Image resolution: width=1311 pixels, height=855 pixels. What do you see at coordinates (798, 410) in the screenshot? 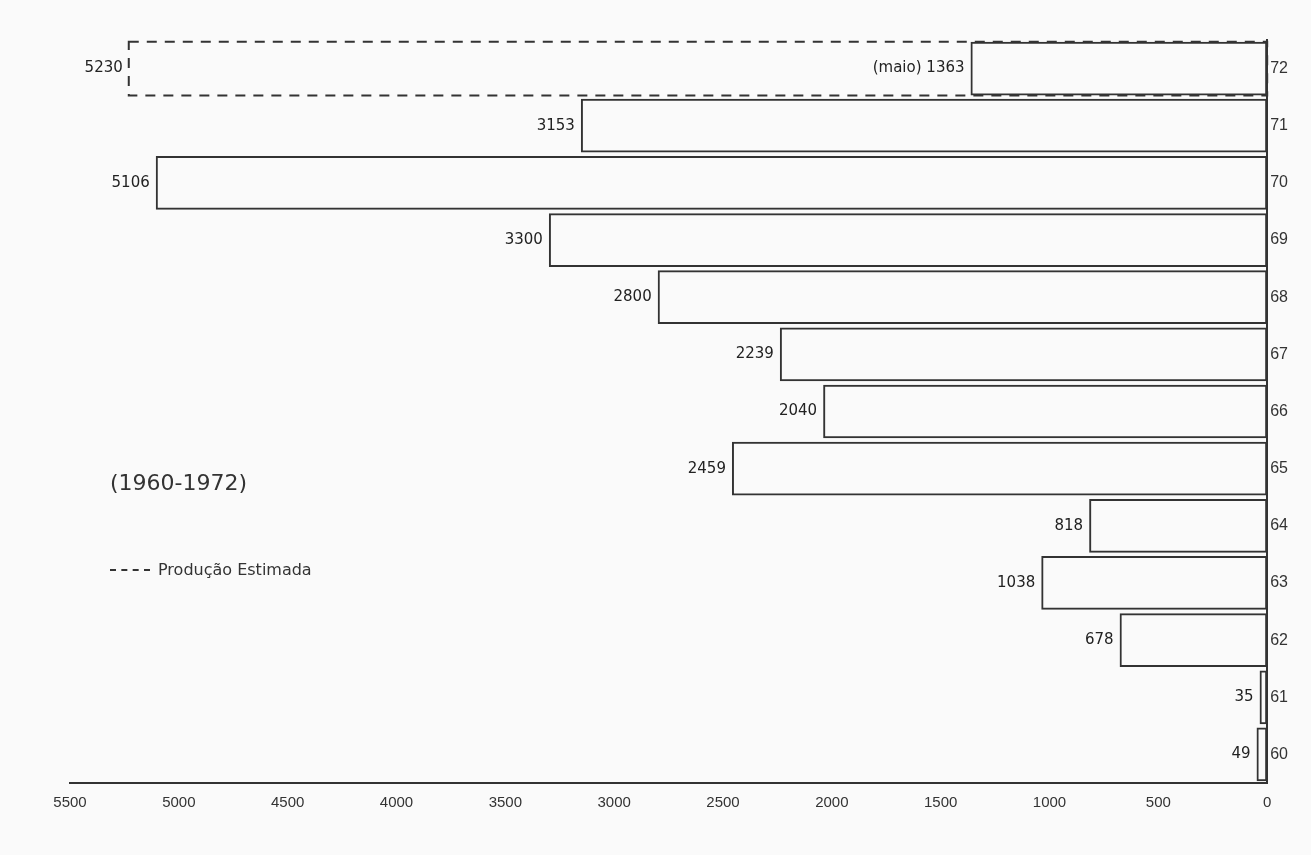
I see `data-label: 2040` at bounding box center [798, 410].